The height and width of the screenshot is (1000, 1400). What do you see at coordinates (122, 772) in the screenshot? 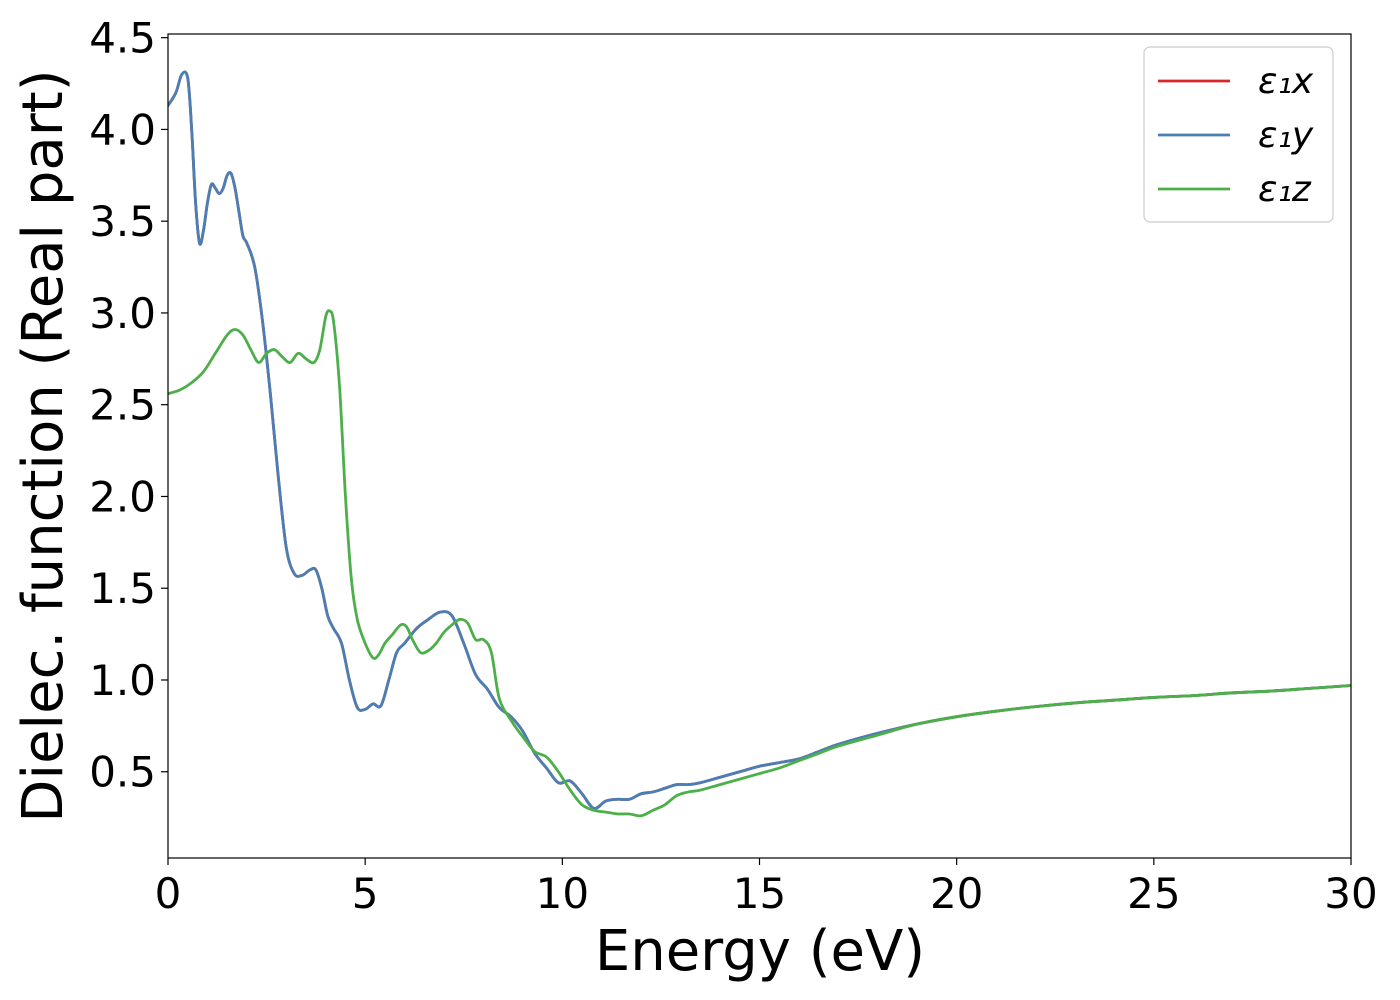
I see `y-tick-label: 0.5` at bounding box center [122, 772].